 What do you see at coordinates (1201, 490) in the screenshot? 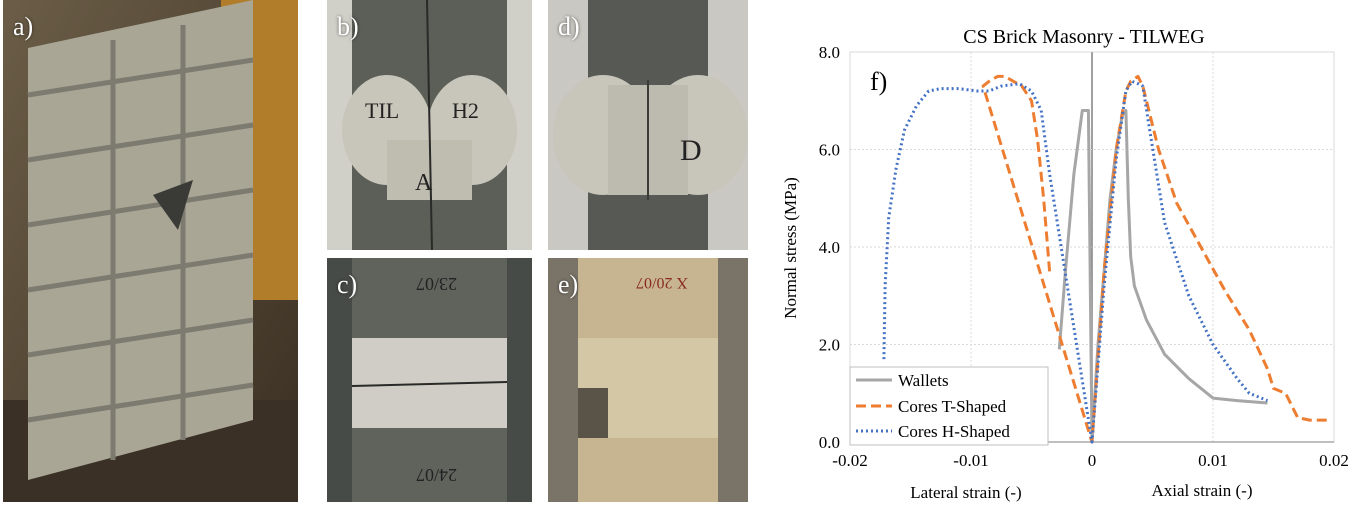
I see `x-axis-label-axial: Axial strain (-)` at bounding box center [1201, 490].